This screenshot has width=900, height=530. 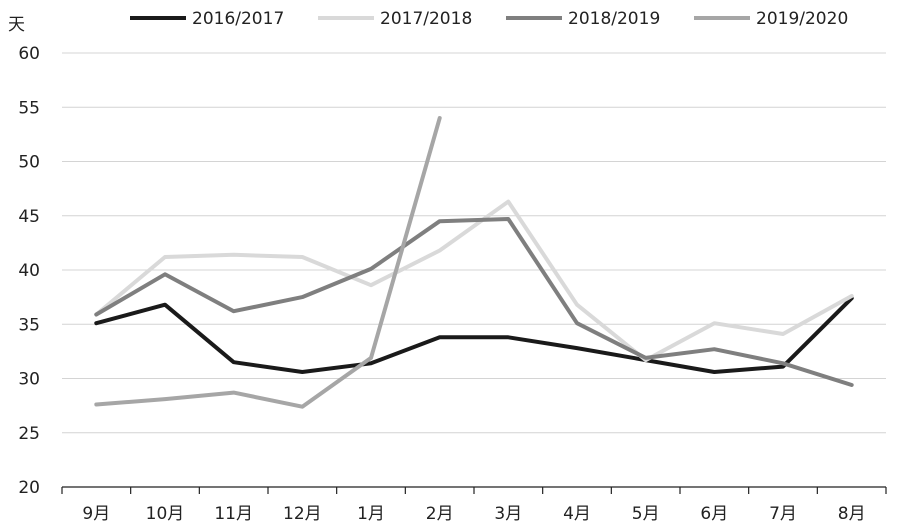 What do you see at coordinates (29, 163) in the screenshot?
I see `y-tick-label: 50` at bounding box center [29, 163].